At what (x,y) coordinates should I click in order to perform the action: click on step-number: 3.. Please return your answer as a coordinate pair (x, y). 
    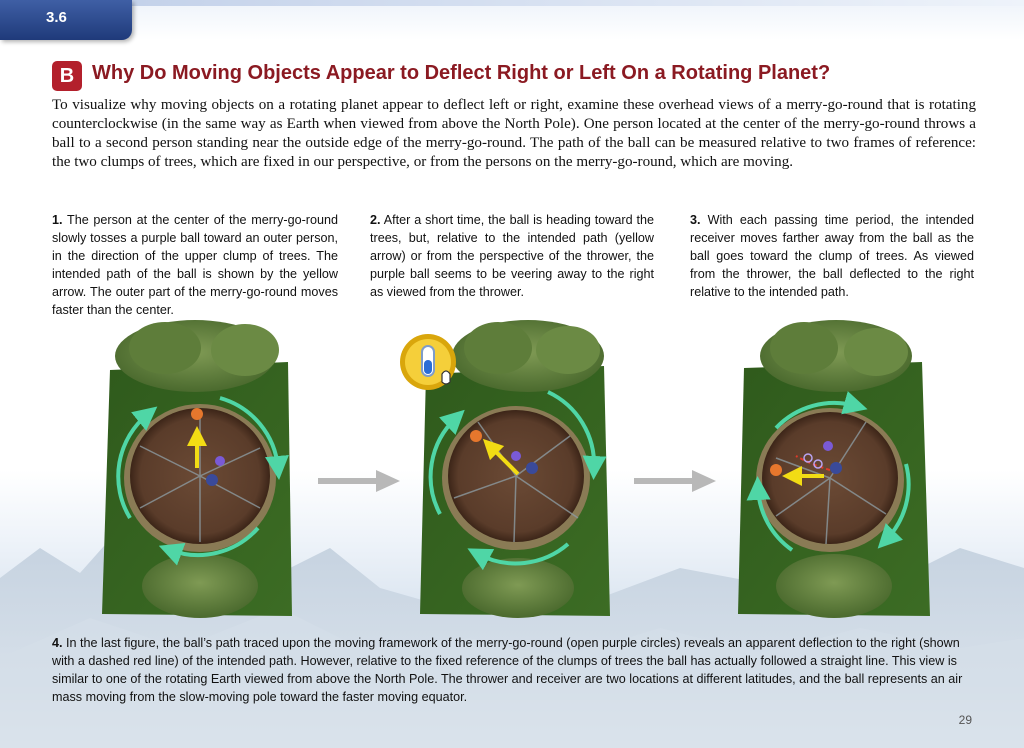
    Looking at the image, I should click on (695, 220).